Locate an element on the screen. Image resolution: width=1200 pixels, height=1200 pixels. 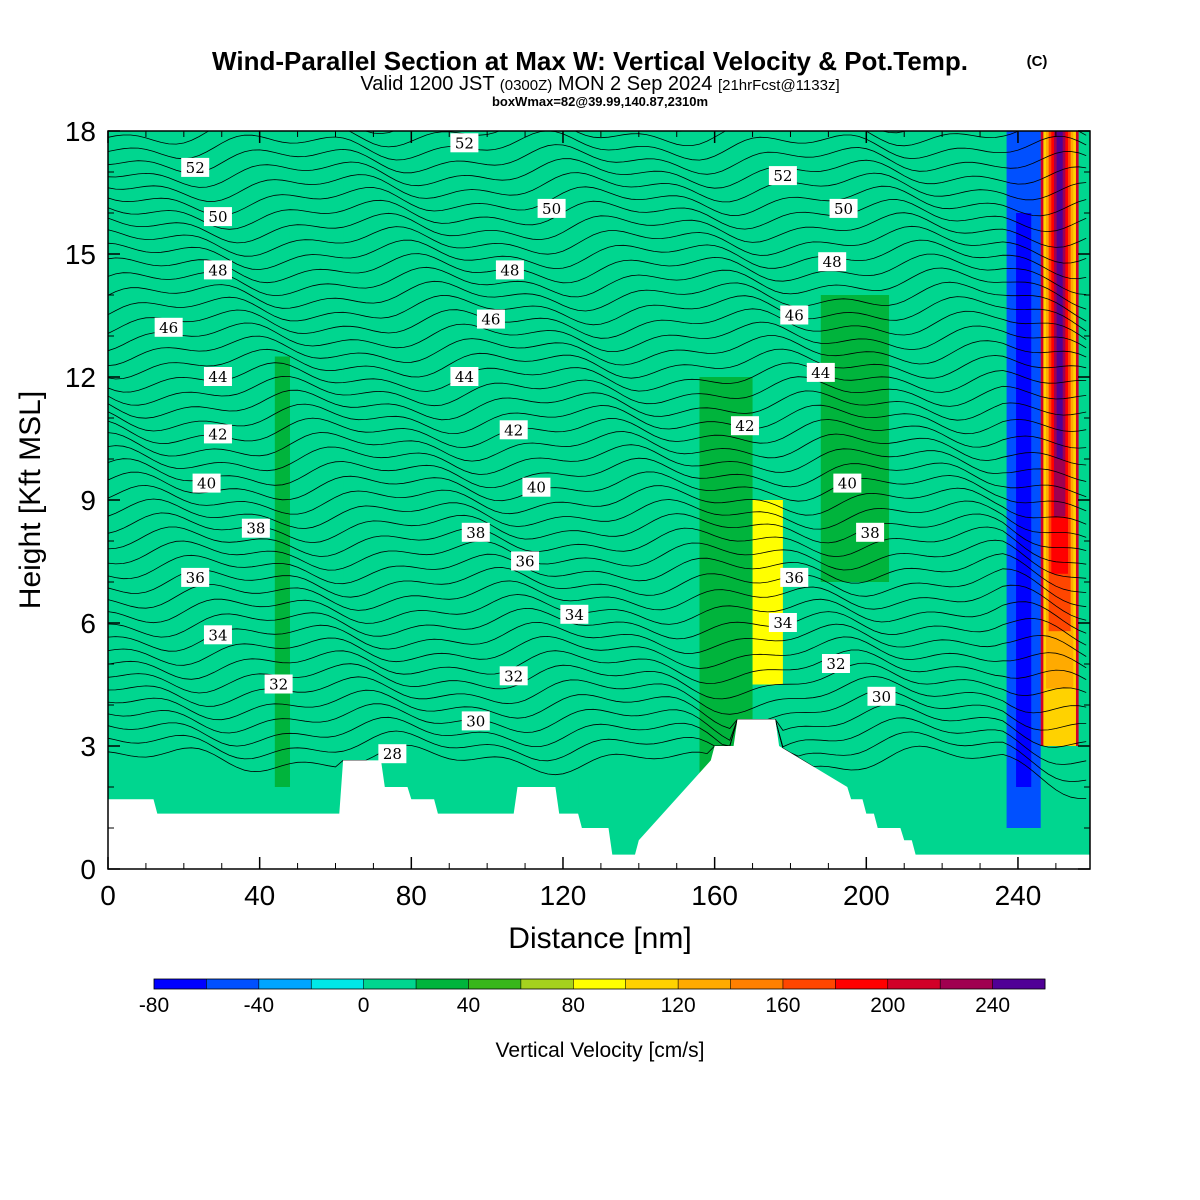
colorbar-tick-label: -40 is located at coordinates (259, 1005).